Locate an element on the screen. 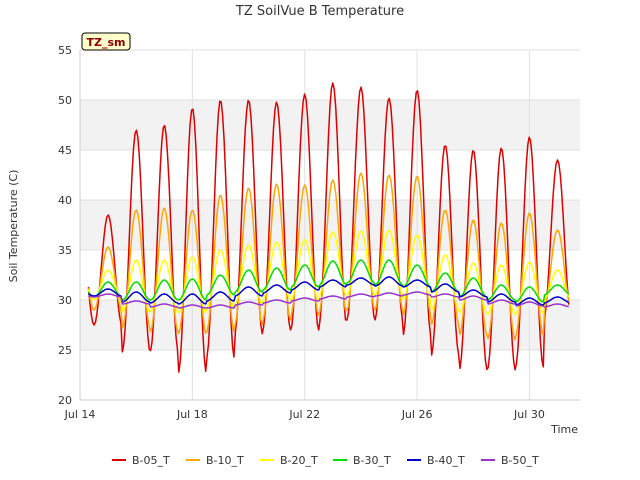 This screenshot has width=640, height=480. y-tick-label: 50 is located at coordinates (65, 100).